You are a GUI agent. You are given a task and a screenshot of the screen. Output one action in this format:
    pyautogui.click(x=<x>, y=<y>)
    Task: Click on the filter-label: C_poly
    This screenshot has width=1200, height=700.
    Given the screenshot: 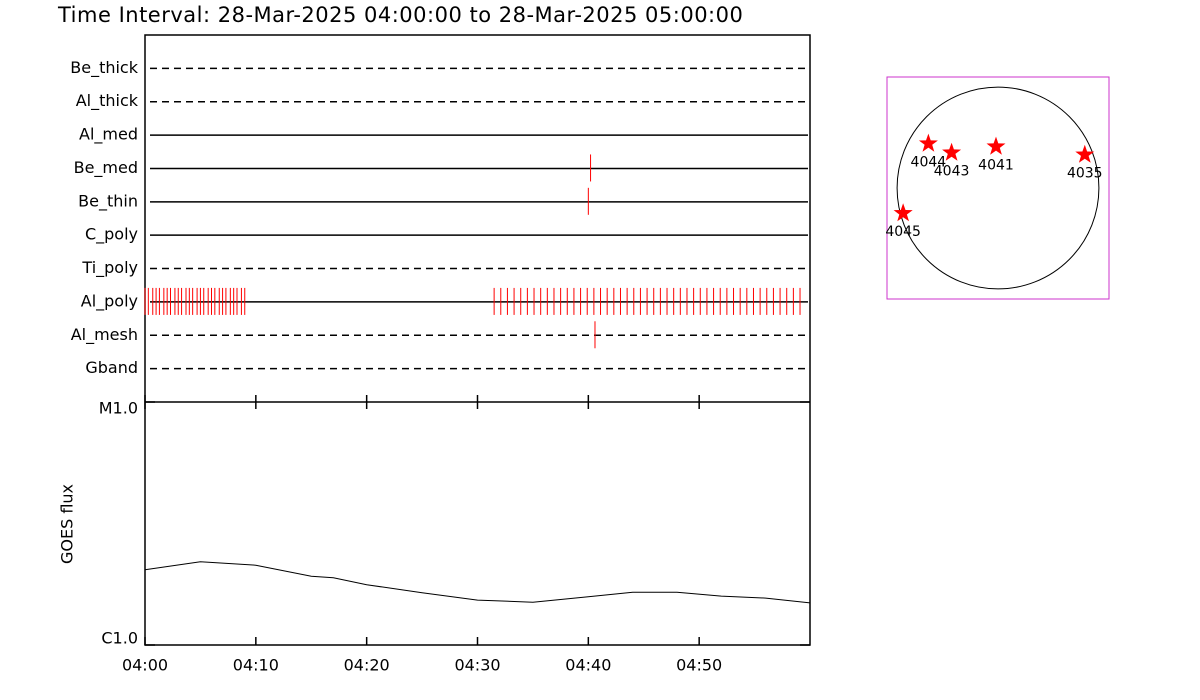 What is the action you would take?
    pyautogui.click(x=111, y=235)
    